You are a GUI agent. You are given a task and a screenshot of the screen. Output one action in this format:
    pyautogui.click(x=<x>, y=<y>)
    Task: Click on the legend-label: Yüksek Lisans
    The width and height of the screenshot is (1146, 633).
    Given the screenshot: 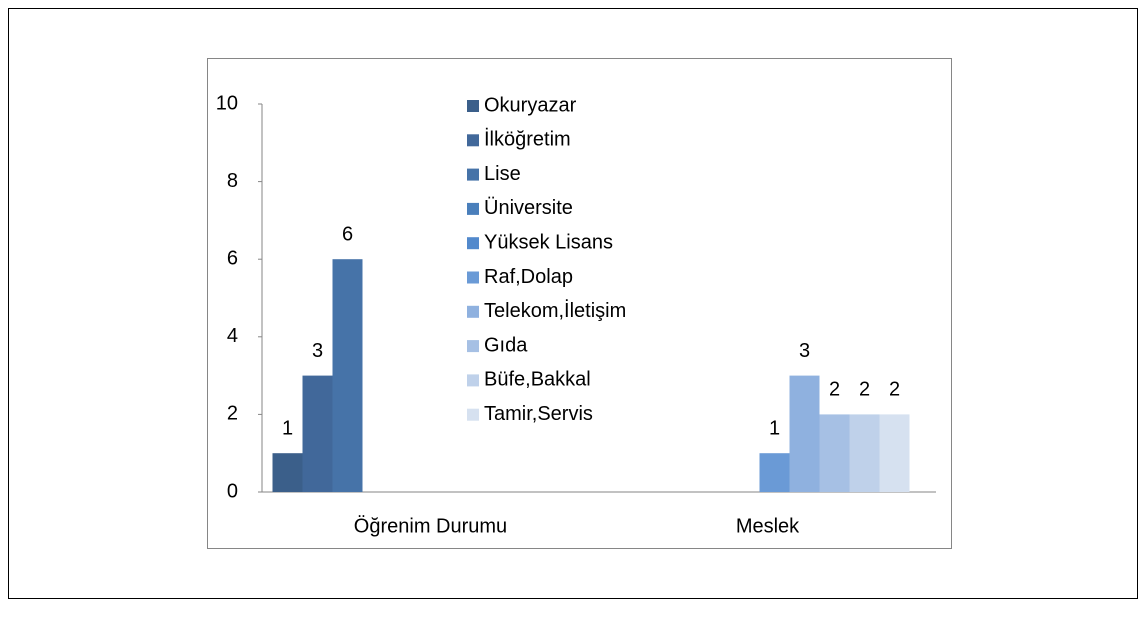 What is the action you would take?
    pyautogui.click(x=548, y=242)
    